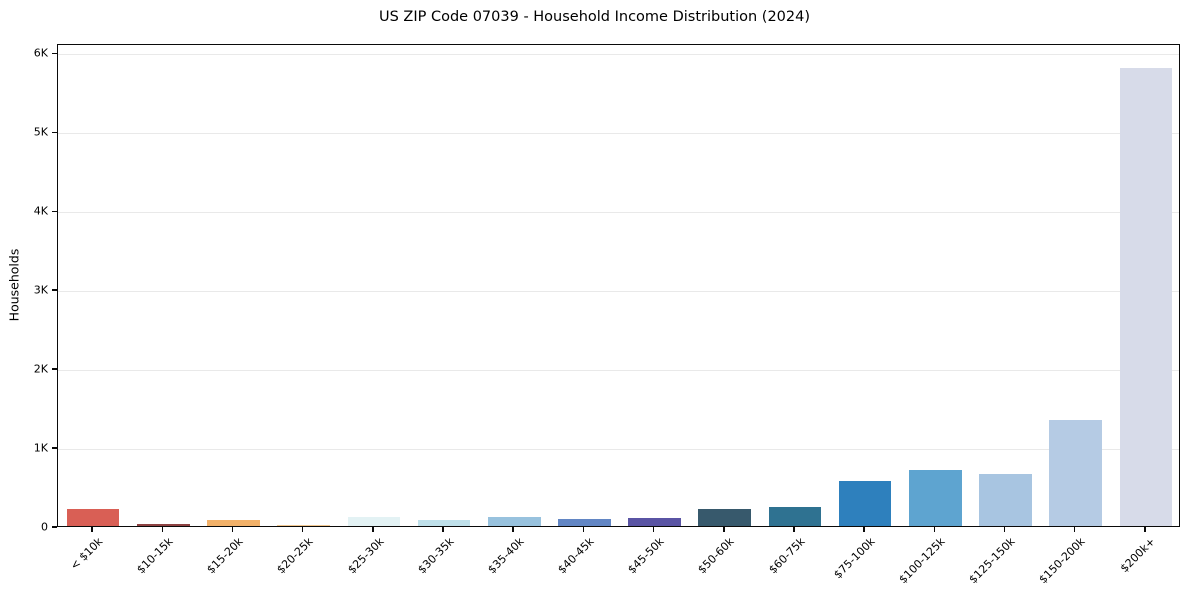  What do you see at coordinates (365, 556) in the screenshot?
I see `x-tick-label: $25-30k` at bounding box center [365, 556].